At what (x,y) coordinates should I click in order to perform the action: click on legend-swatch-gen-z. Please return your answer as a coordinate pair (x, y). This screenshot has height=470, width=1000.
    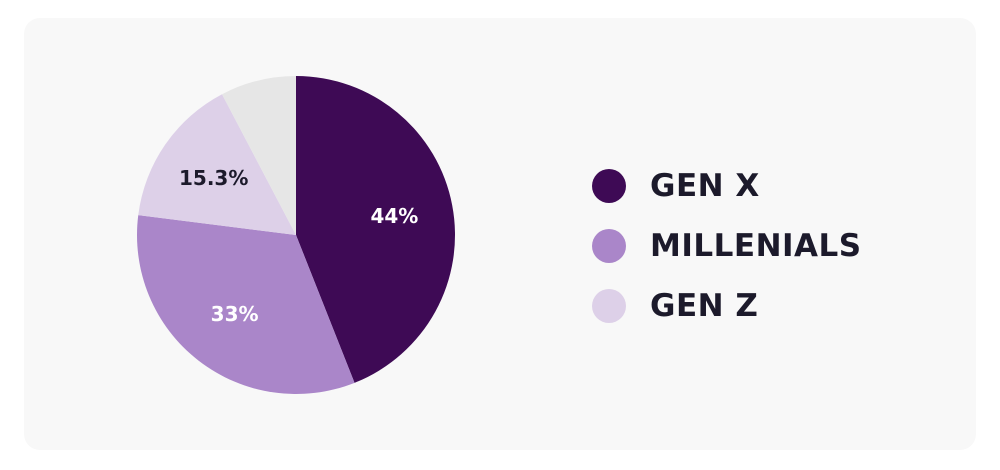
    Looking at the image, I should click on (609, 306).